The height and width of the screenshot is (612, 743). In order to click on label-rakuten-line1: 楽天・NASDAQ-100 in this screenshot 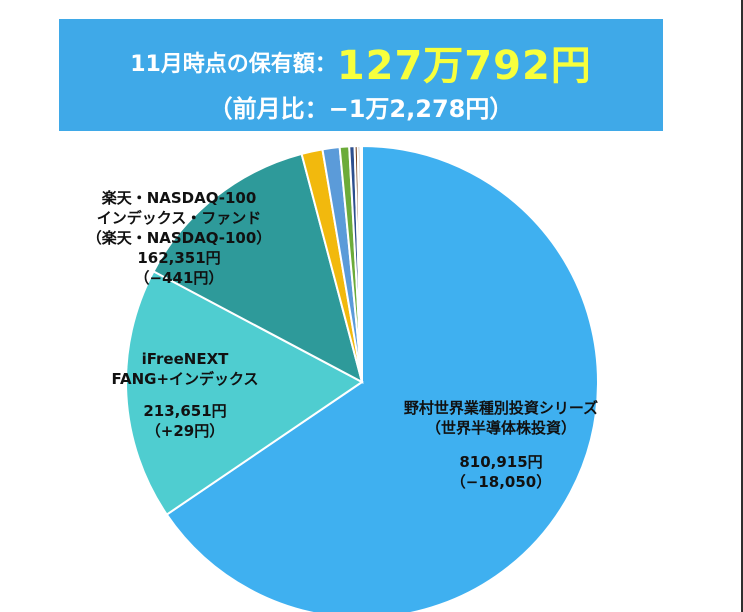, I will do `click(179, 198)`.